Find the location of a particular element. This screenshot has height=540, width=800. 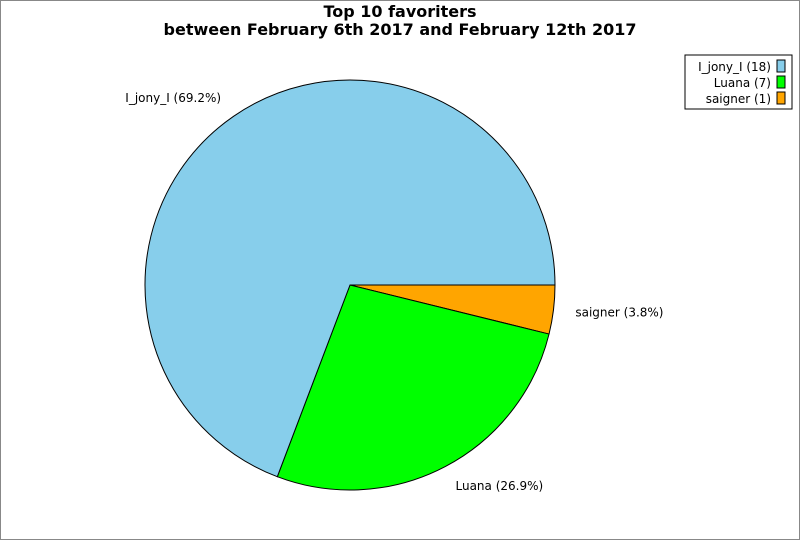

legend-label: Luana (7) is located at coordinates (742, 83).